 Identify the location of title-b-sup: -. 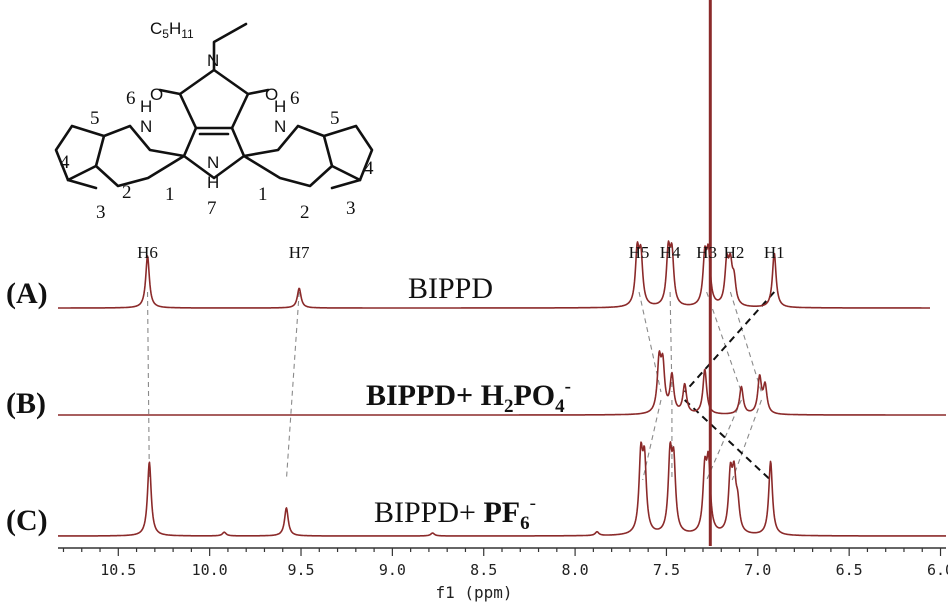
(568, 386).